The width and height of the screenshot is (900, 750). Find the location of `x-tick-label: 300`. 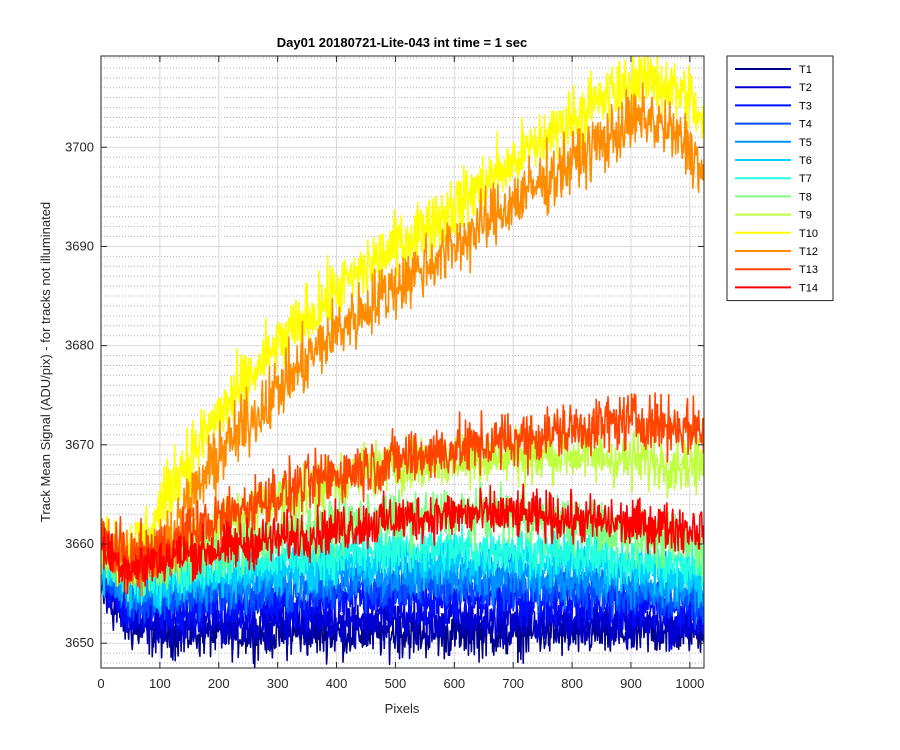

x-tick-label: 300 is located at coordinates (278, 683).